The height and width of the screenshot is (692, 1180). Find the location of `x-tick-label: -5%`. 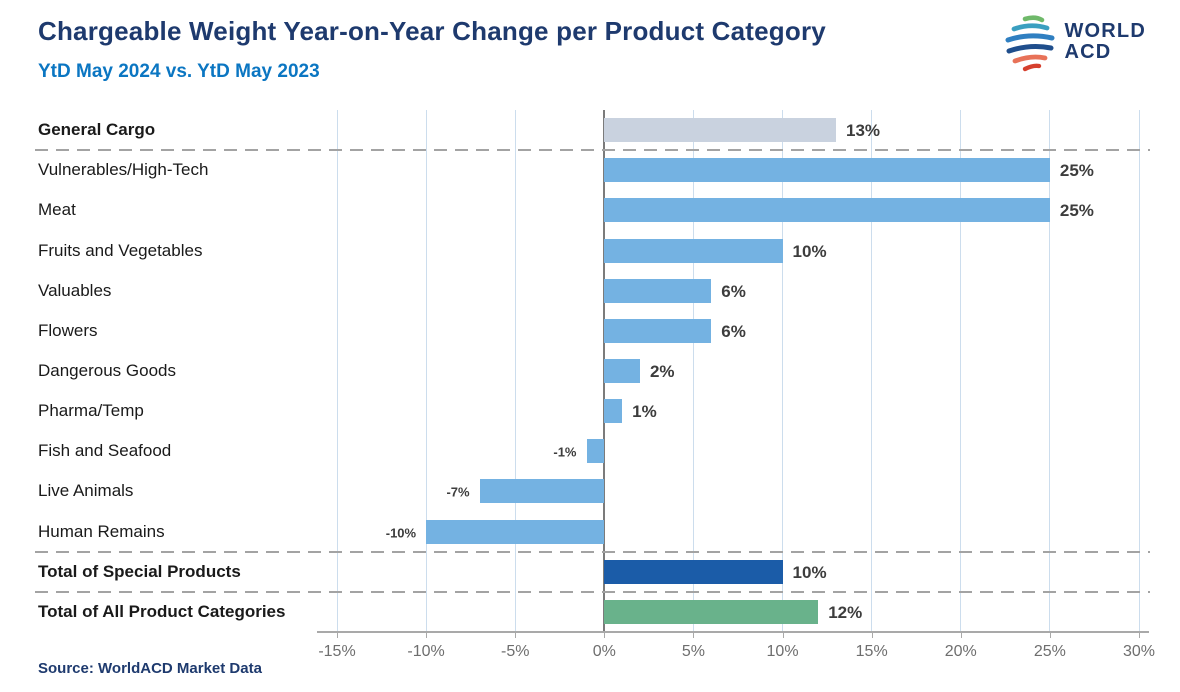

x-tick-label: -5% is located at coordinates (515, 651).